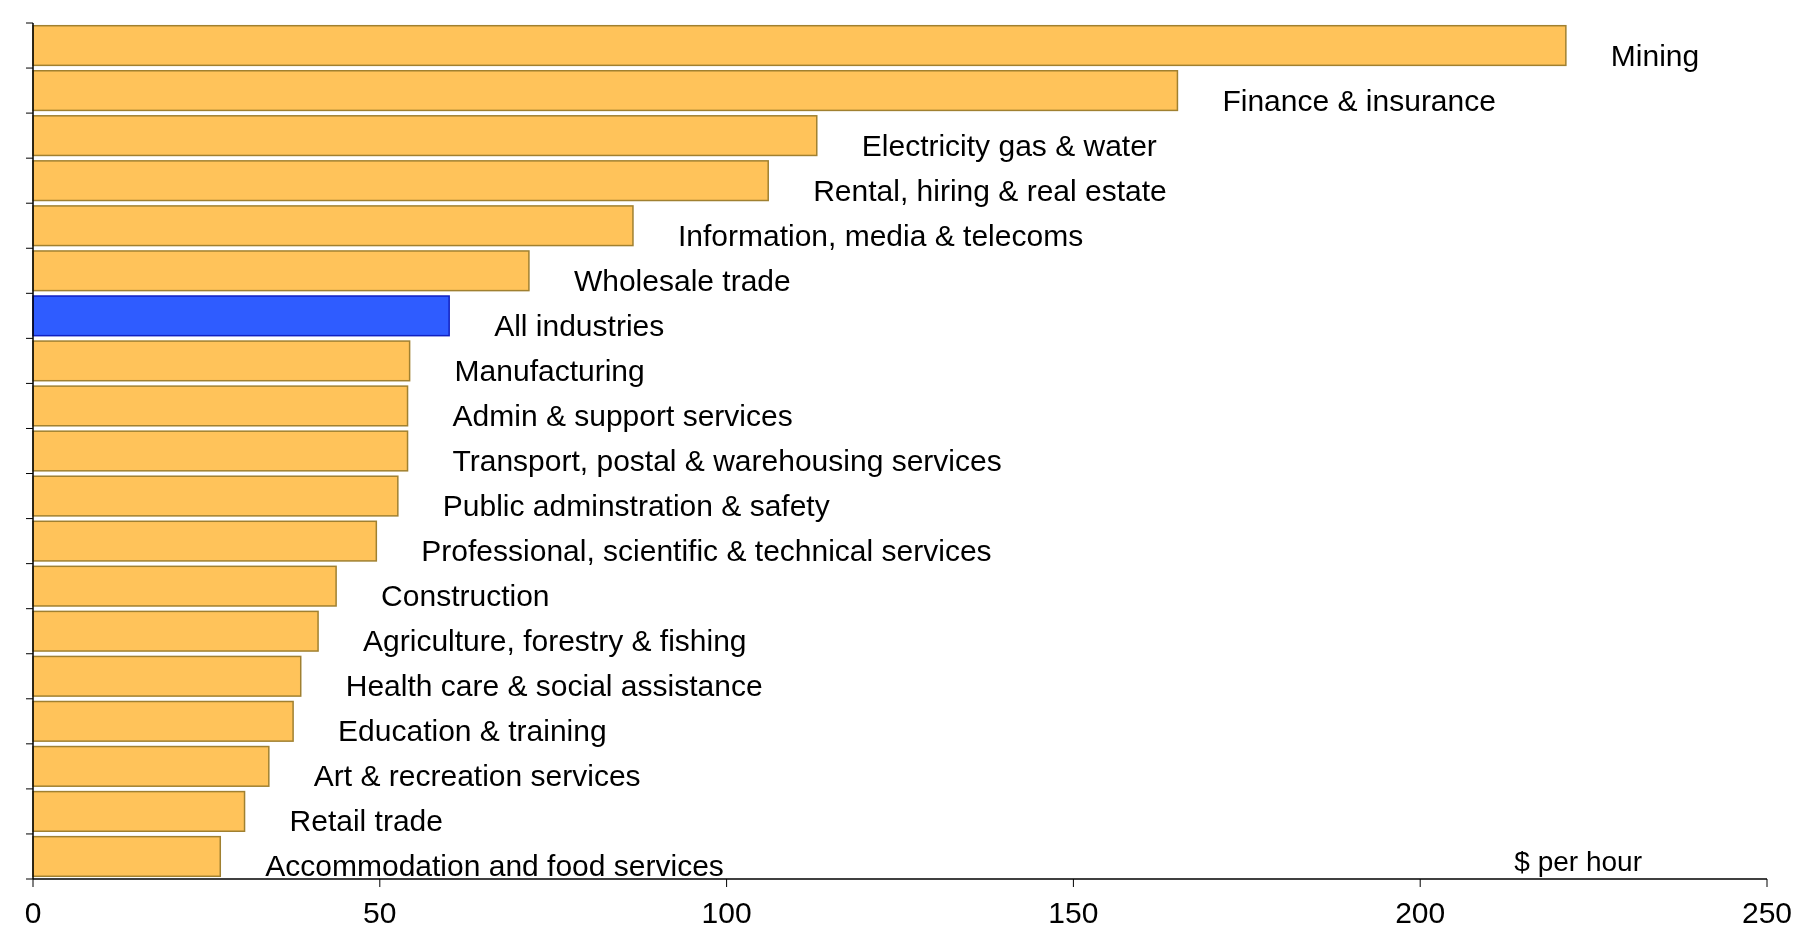 Image resolution: width=1809 pixels, height=943 pixels. Describe the element at coordinates (366, 821) in the screenshot. I see `y-tick-label: Retail trade` at that location.